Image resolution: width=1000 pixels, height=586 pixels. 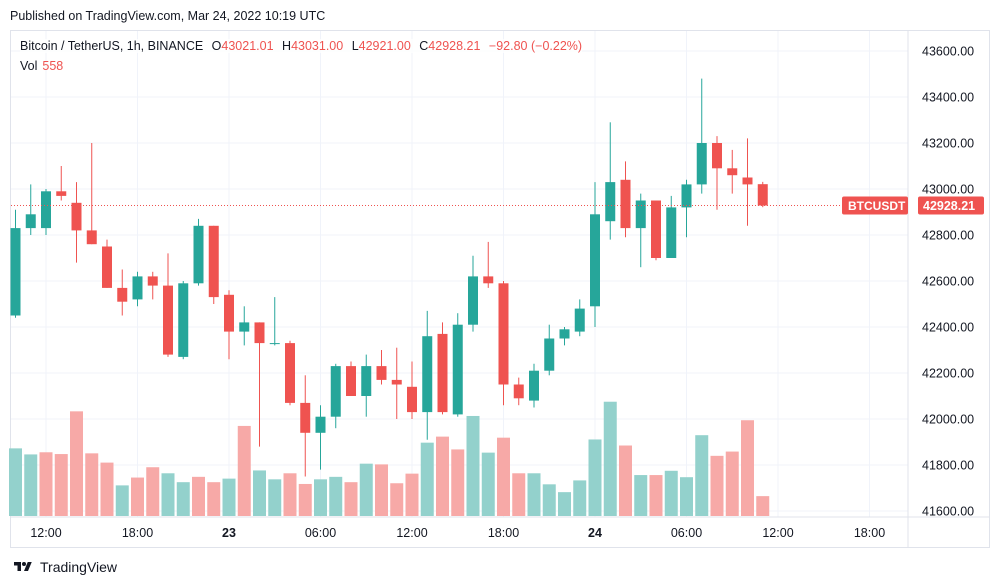 I want to click on legend-open-value: 43021.01, so click(x=247, y=46).